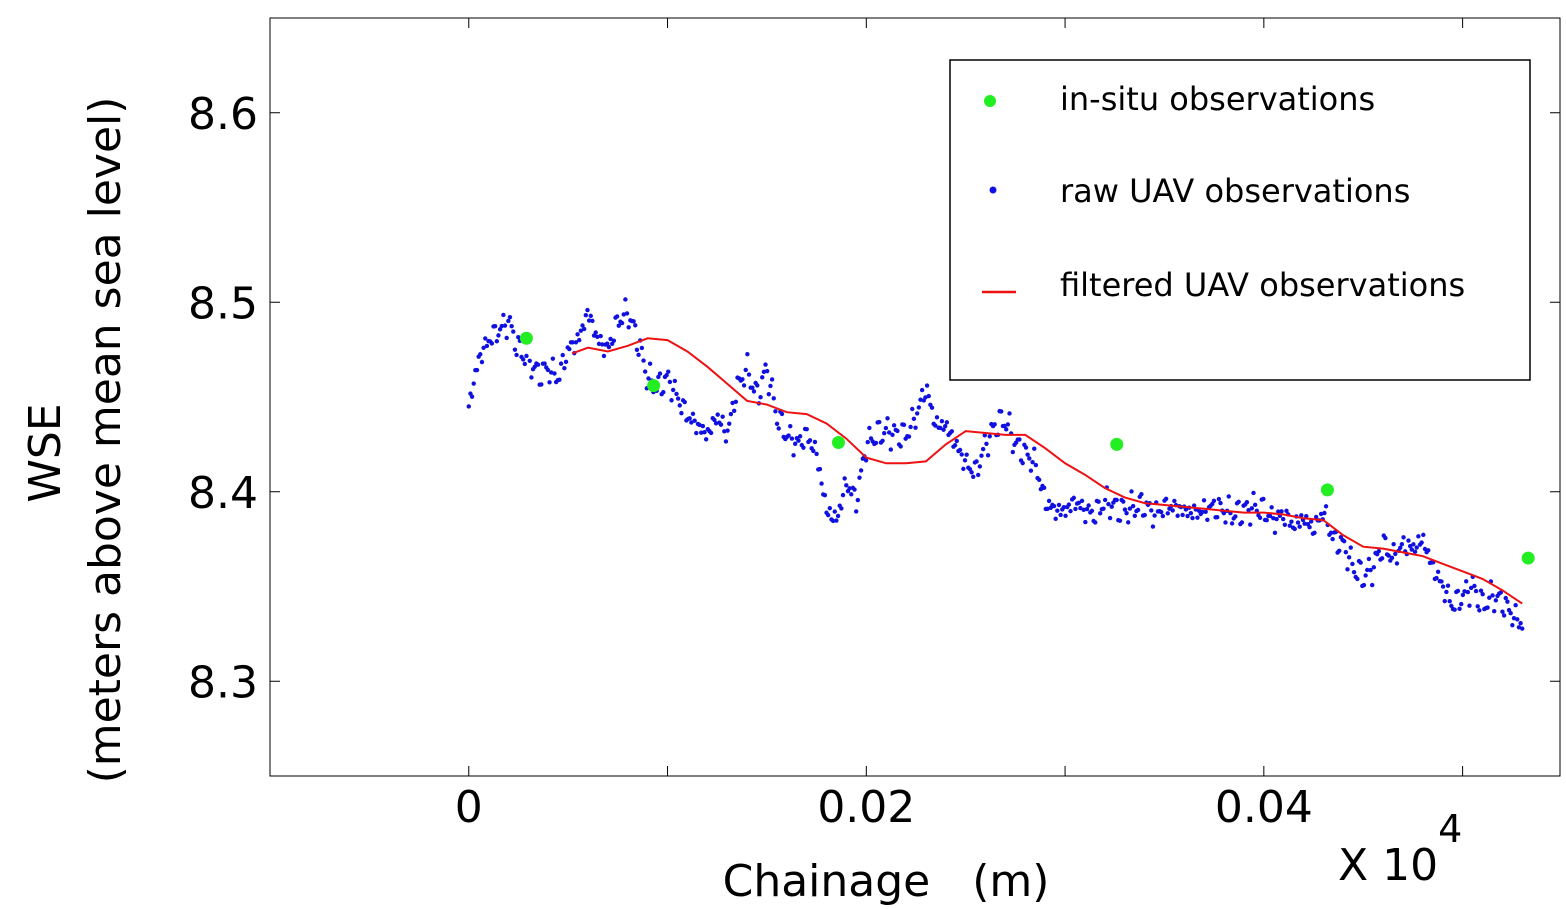 The width and height of the screenshot is (1566, 909). Describe the element at coordinates (1388, 865) in the screenshot. I see `x-multiplier-base: X 10` at that location.